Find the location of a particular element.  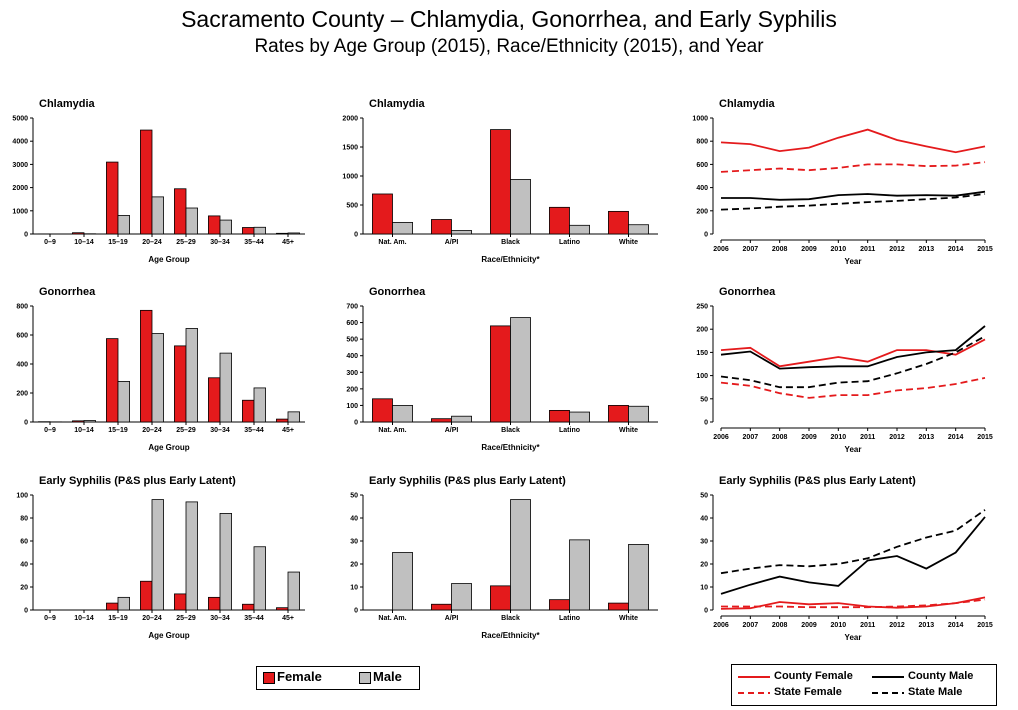

race-syphilis-ytick-label: 50 is located at coordinates (354, 496).